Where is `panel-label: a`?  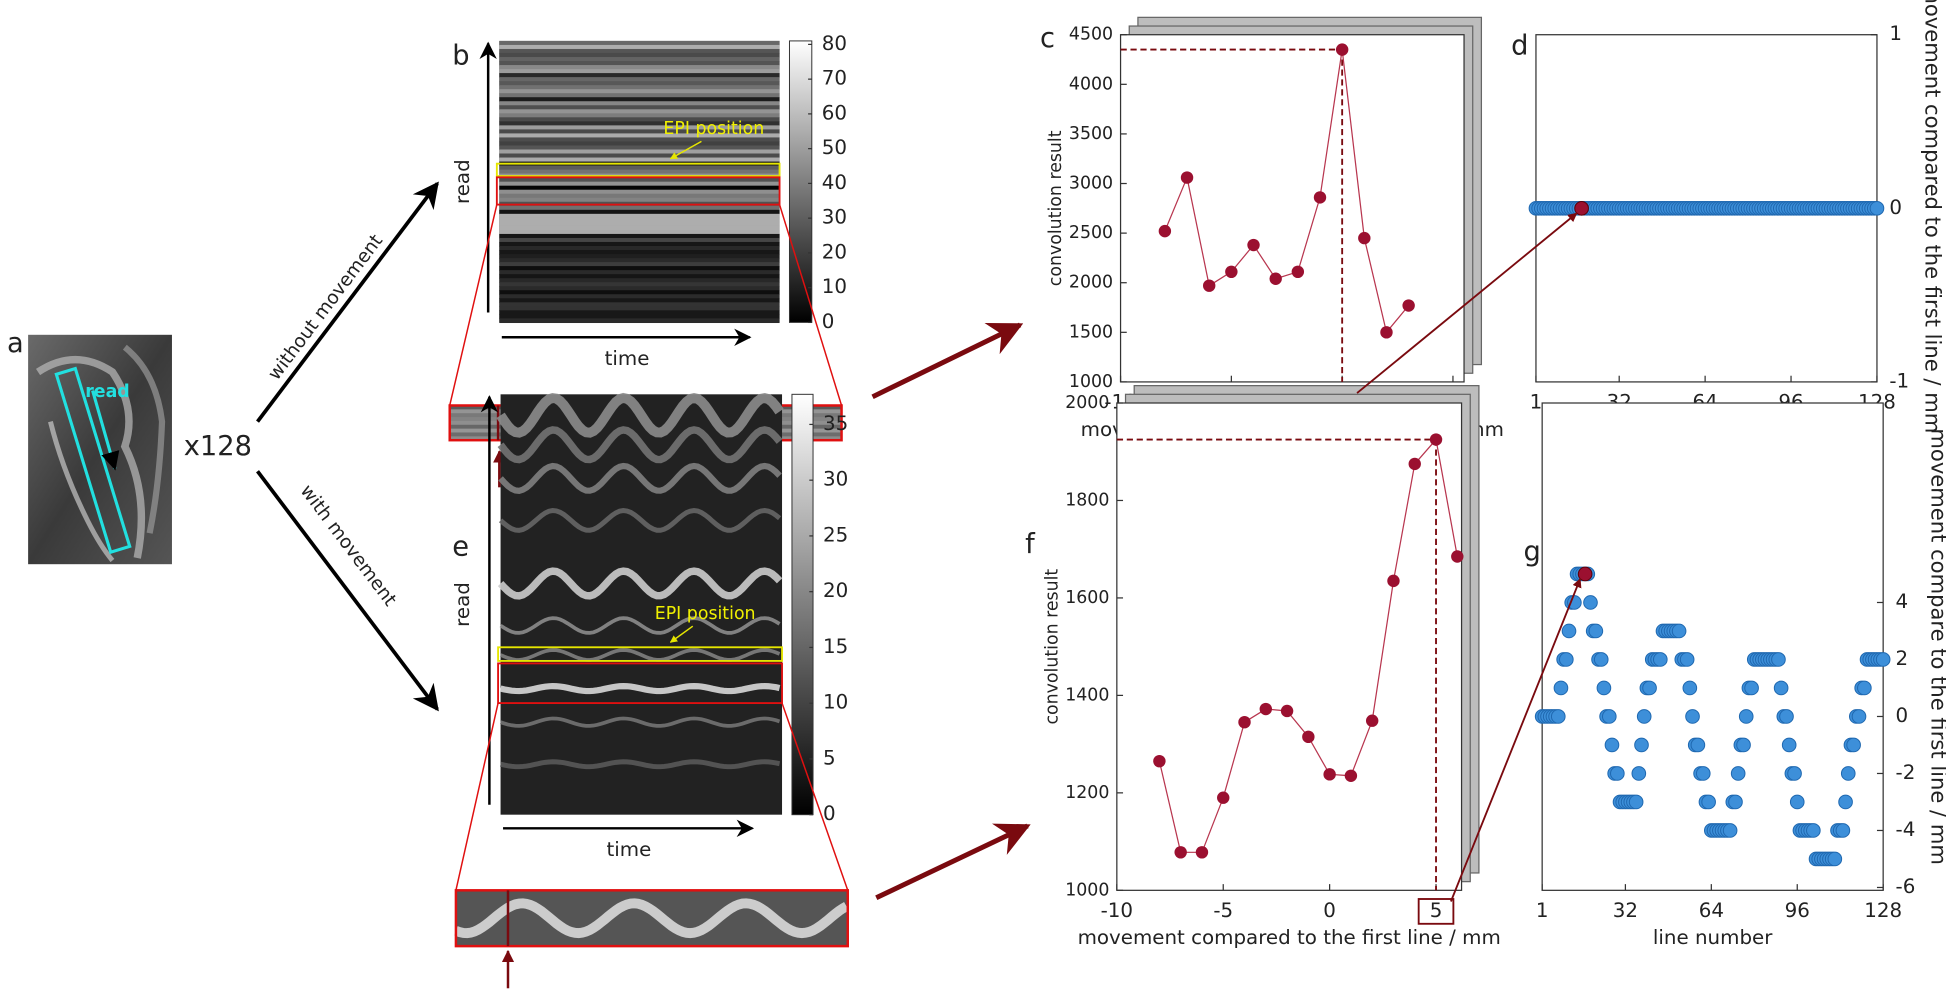
panel-label: a is located at coordinates (15, 343).